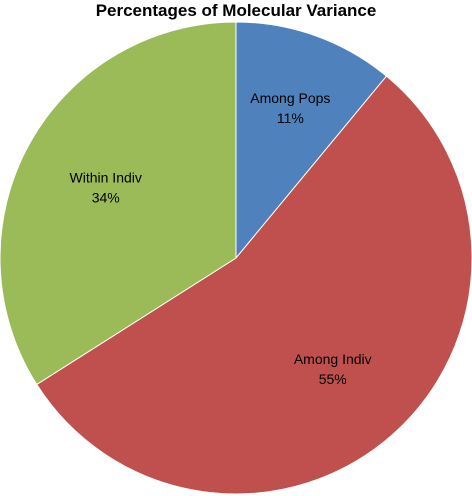 Image resolution: width=472 pixels, height=496 pixels. I want to click on slice-label: Among Pops, so click(290, 98).